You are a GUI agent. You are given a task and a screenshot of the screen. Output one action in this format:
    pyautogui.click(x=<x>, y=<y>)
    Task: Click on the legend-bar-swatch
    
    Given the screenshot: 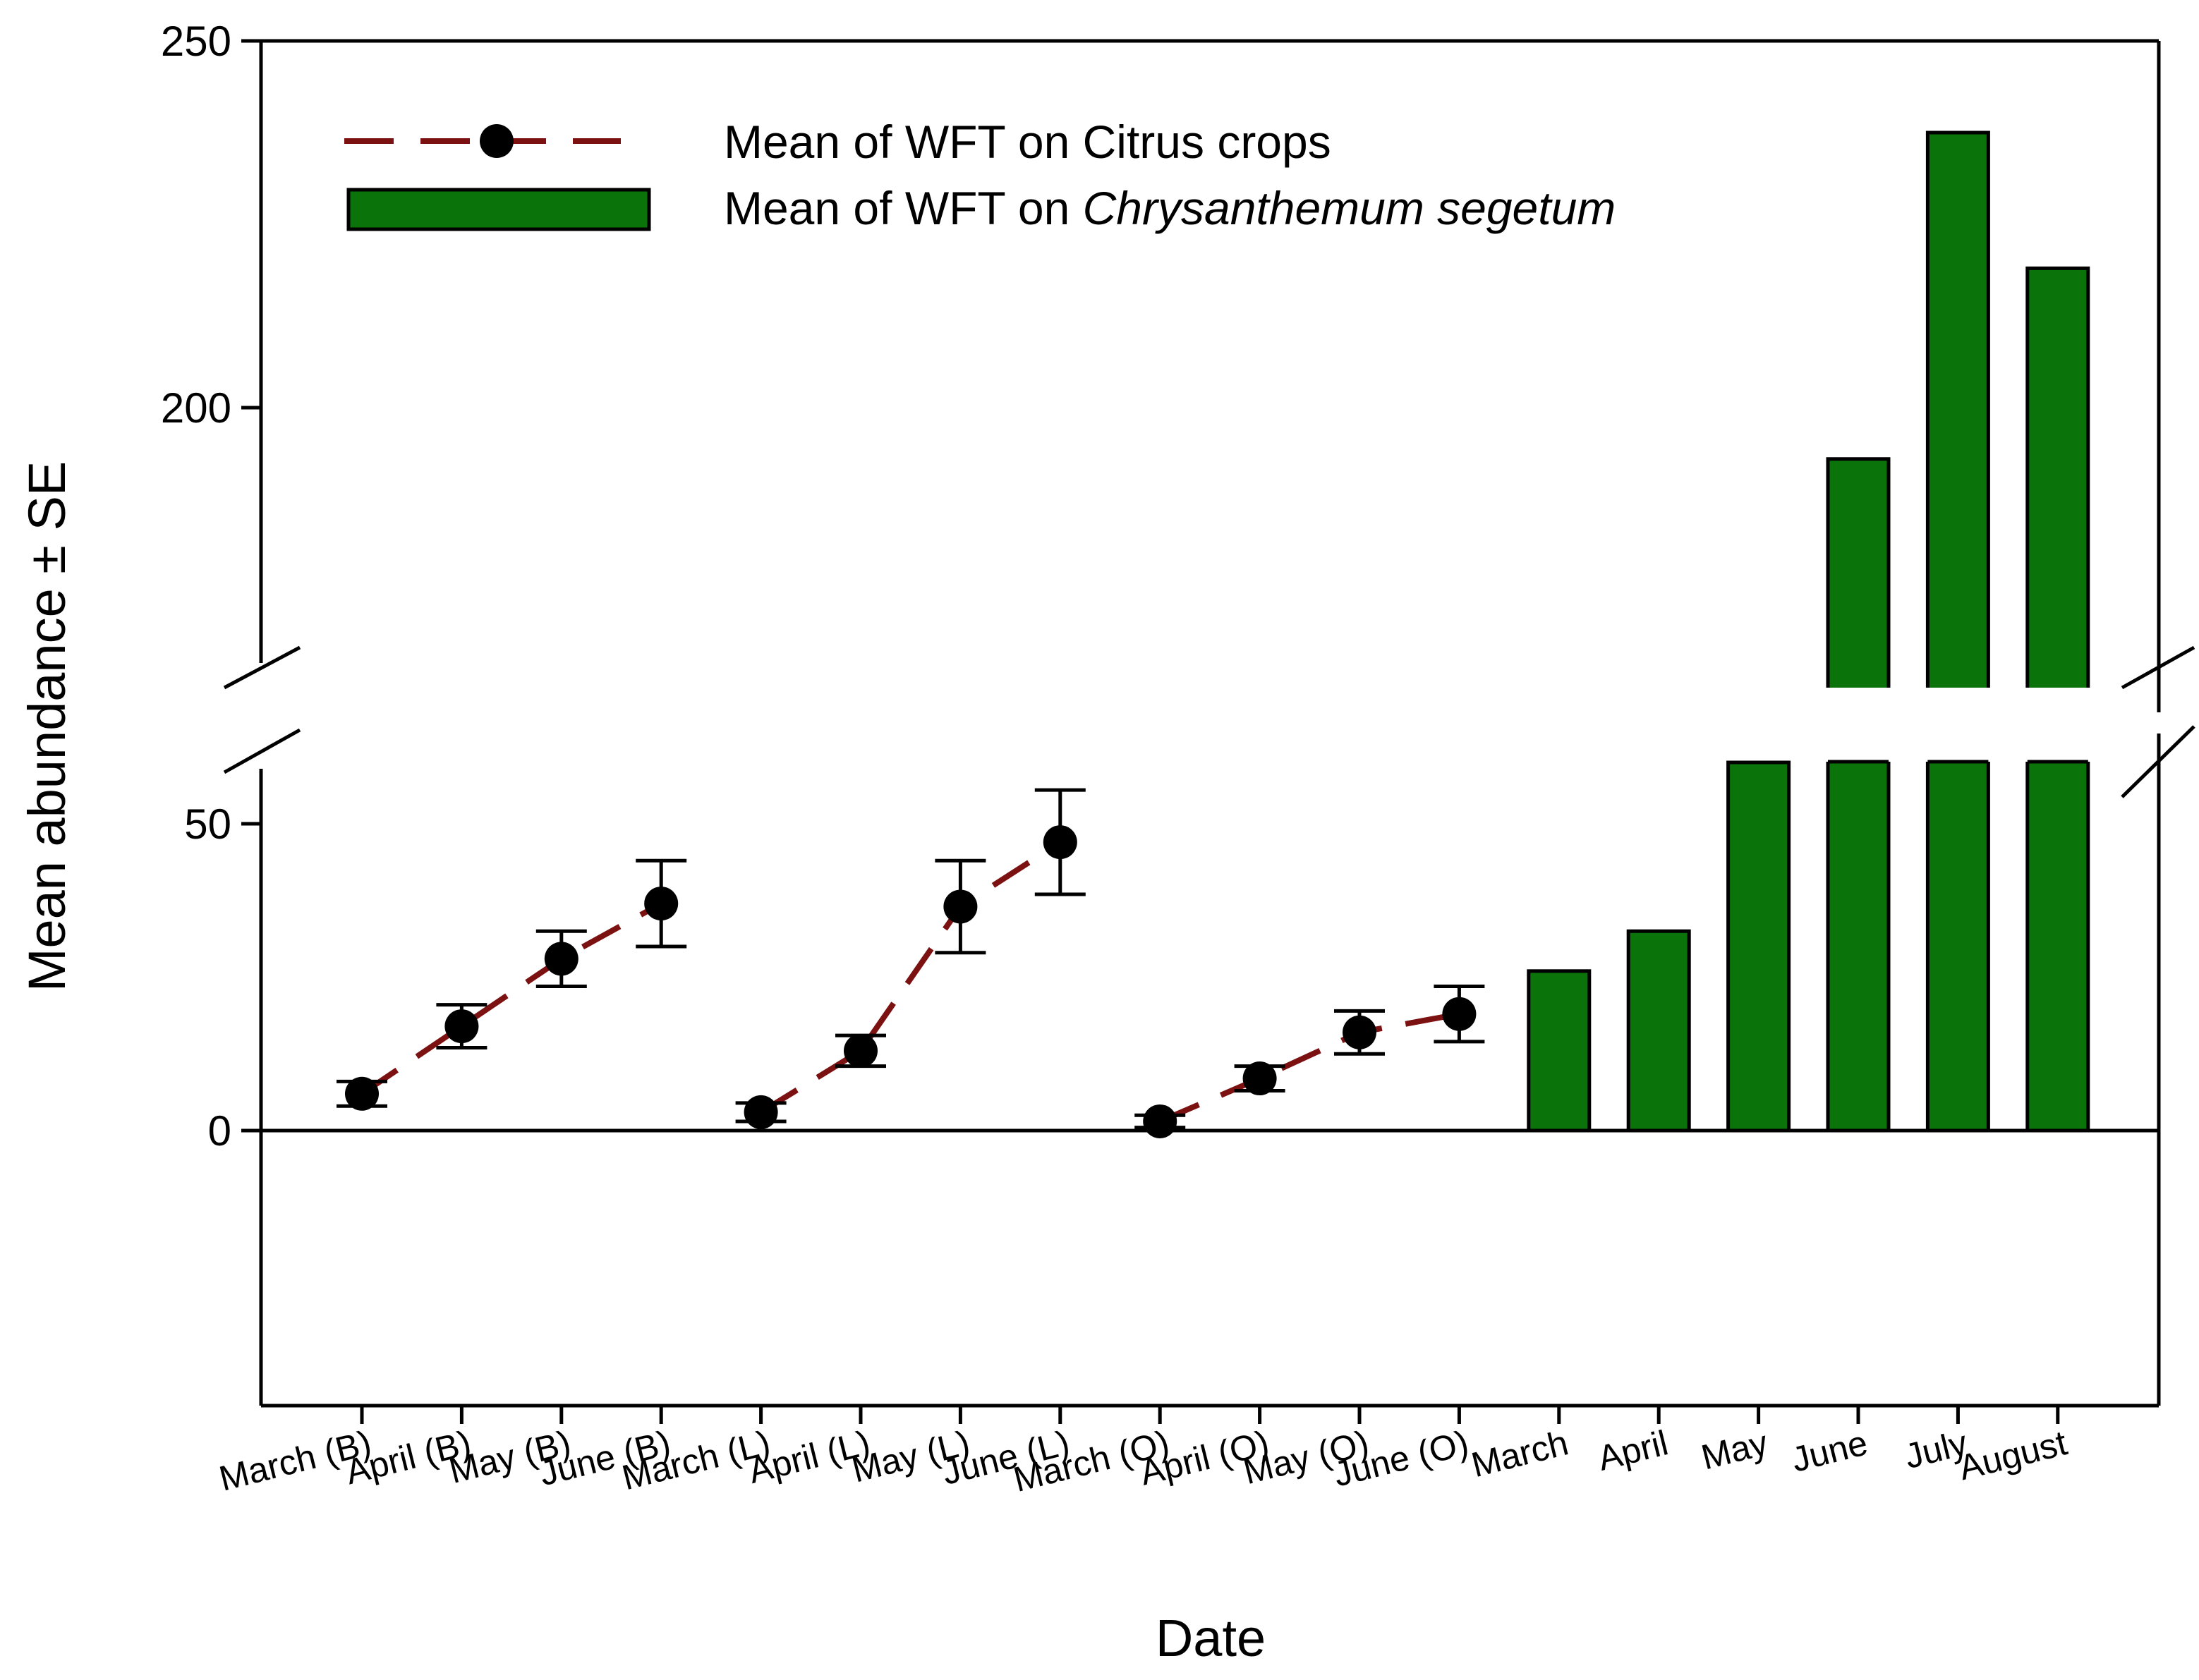 What is the action you would take?
    pyautogui.click(x=498, y=210)
    